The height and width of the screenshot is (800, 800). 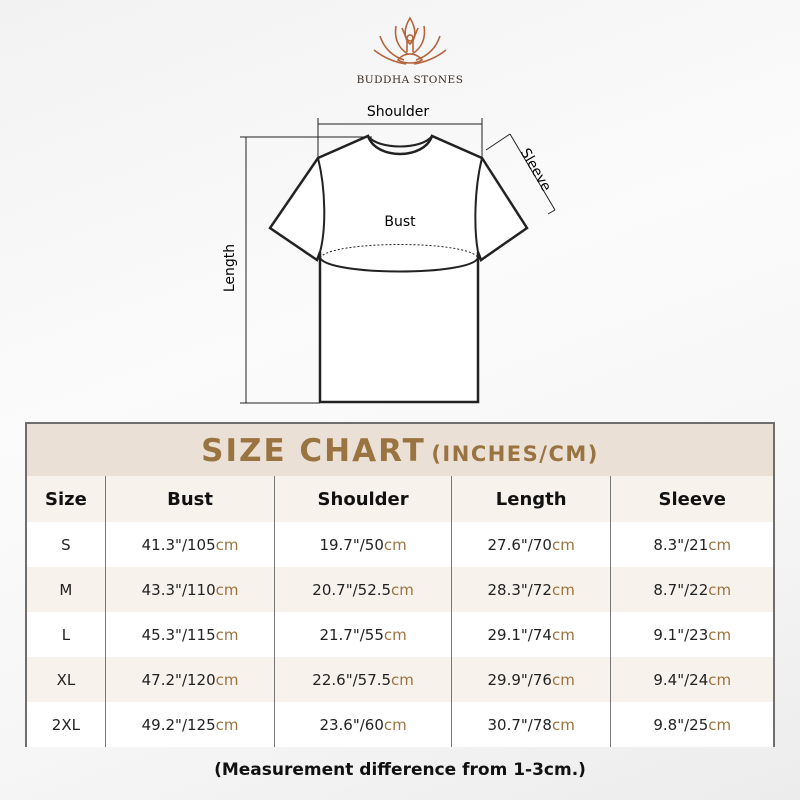 What do you see at coordinates (178, 634) in the screenshot?
I see `value: 45.3"/115` at bounding box center [178, 634].